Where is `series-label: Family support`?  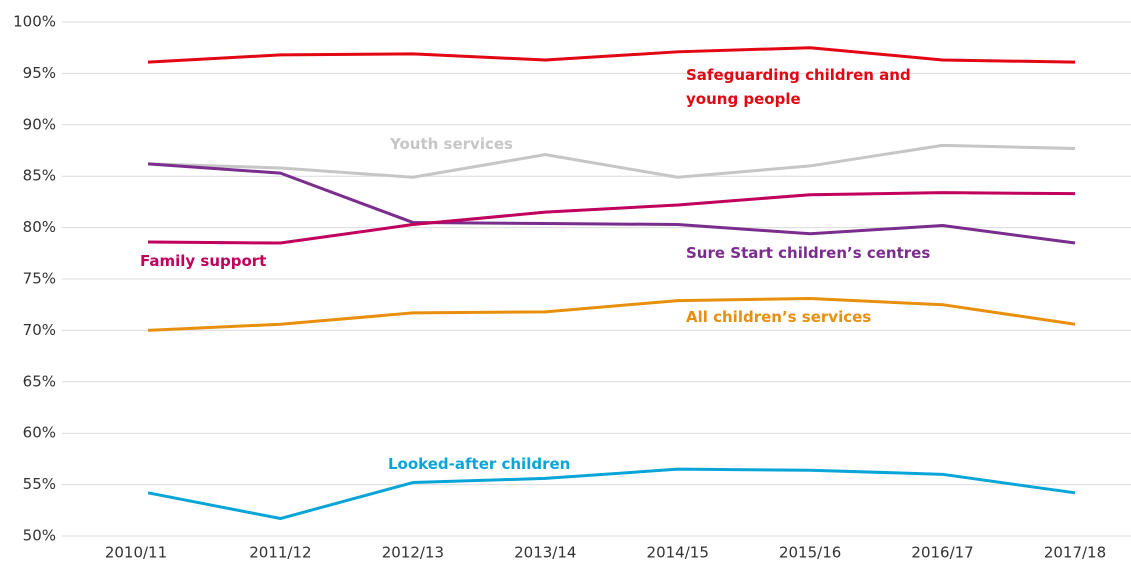 series-label: Family support is located at coordinates (203, 261).